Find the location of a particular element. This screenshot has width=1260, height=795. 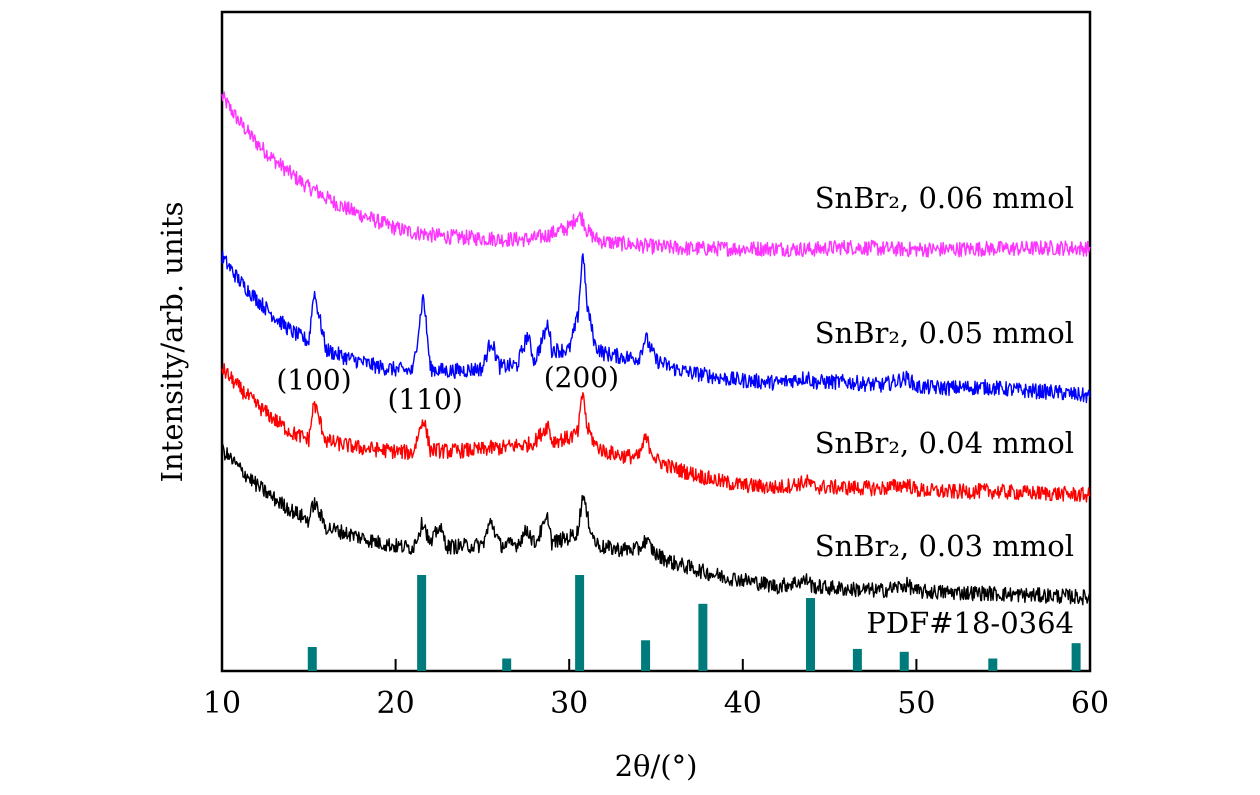

series-label: SnBr₂, 0.04 mmol is located at coordinates (944, 443).